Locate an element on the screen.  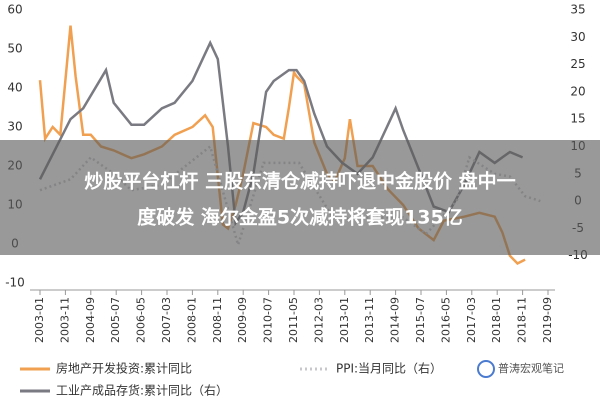
y2-tick-label: 25 is located at coordinates (577, 64).